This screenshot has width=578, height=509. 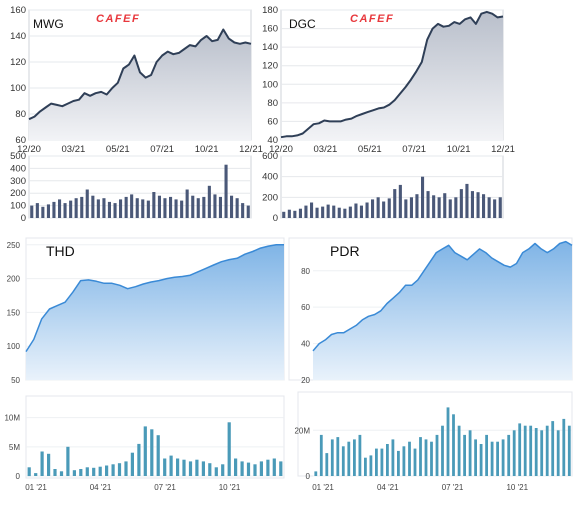 What do you see at coordinates (302, 430) in the screenshot?
I see `volume-axis-tick-label: 20M` at bounding box center [302, 430].